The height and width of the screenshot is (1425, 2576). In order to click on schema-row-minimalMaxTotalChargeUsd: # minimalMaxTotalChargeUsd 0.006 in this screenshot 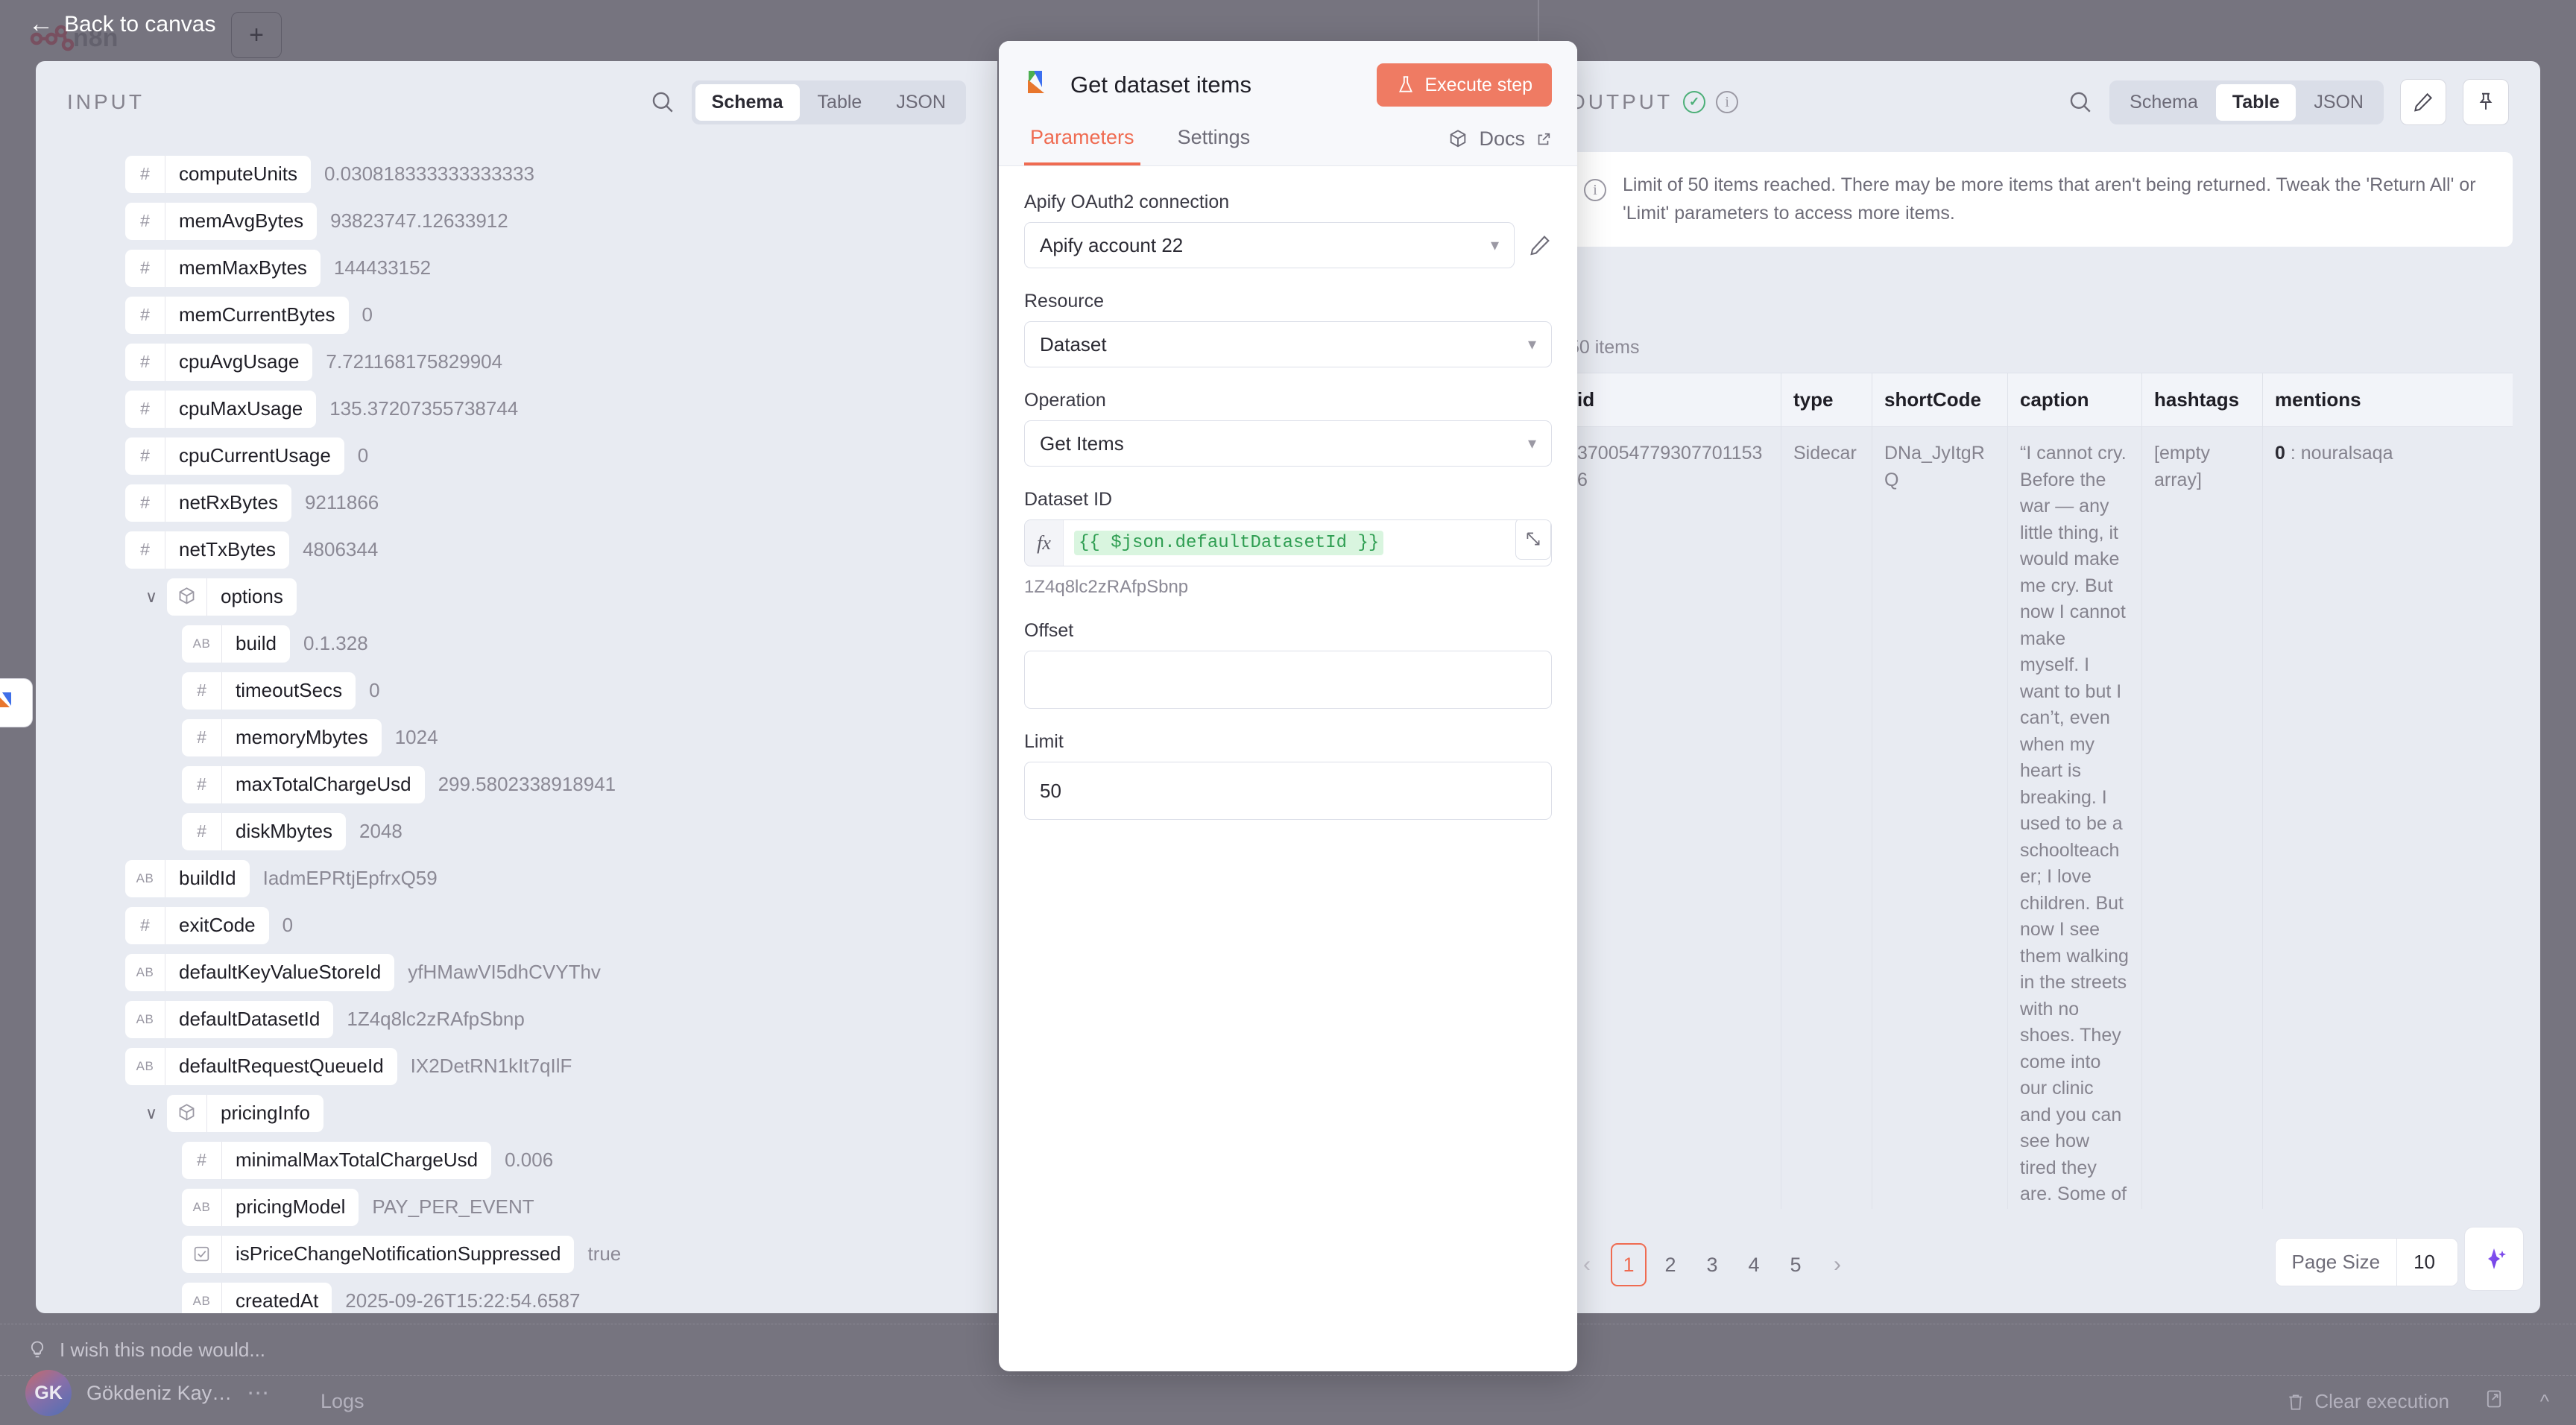, I will do `click(516, 1161)`.